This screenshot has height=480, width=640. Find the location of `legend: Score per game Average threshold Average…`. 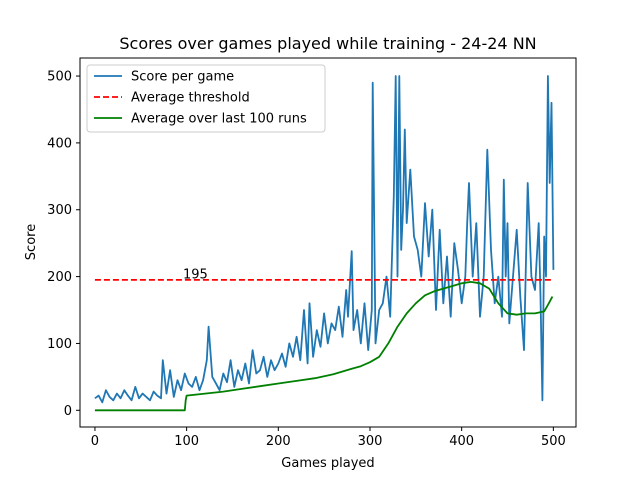

legend: Score per game Average threshold Average… is located at coordinates (206, 98).